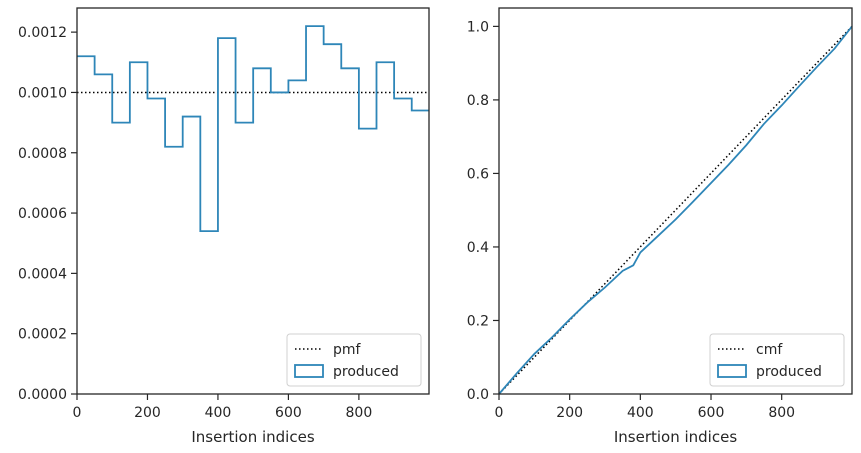 The height and width of the screenshot is (453, 861). I want to click on y-tick-label: 0.2, so click(478, 321).